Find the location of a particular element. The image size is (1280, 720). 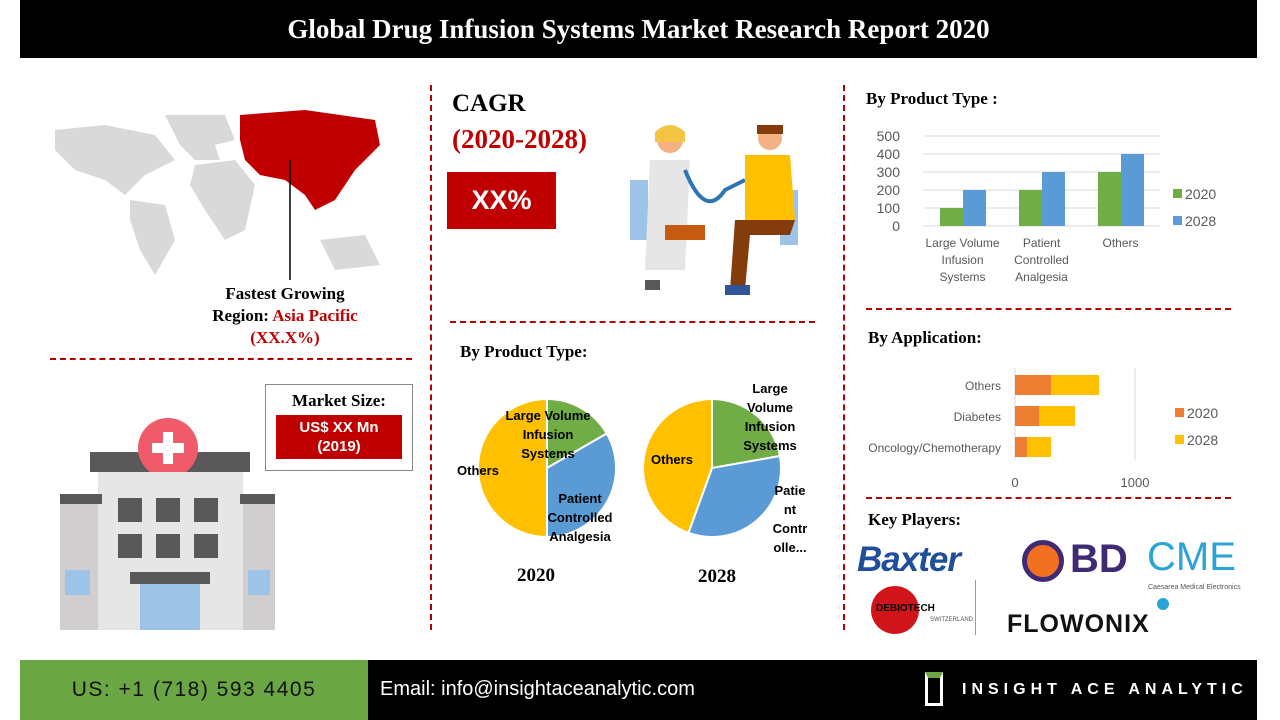

bd-logo-icon is located at coordinates (1043, 561).